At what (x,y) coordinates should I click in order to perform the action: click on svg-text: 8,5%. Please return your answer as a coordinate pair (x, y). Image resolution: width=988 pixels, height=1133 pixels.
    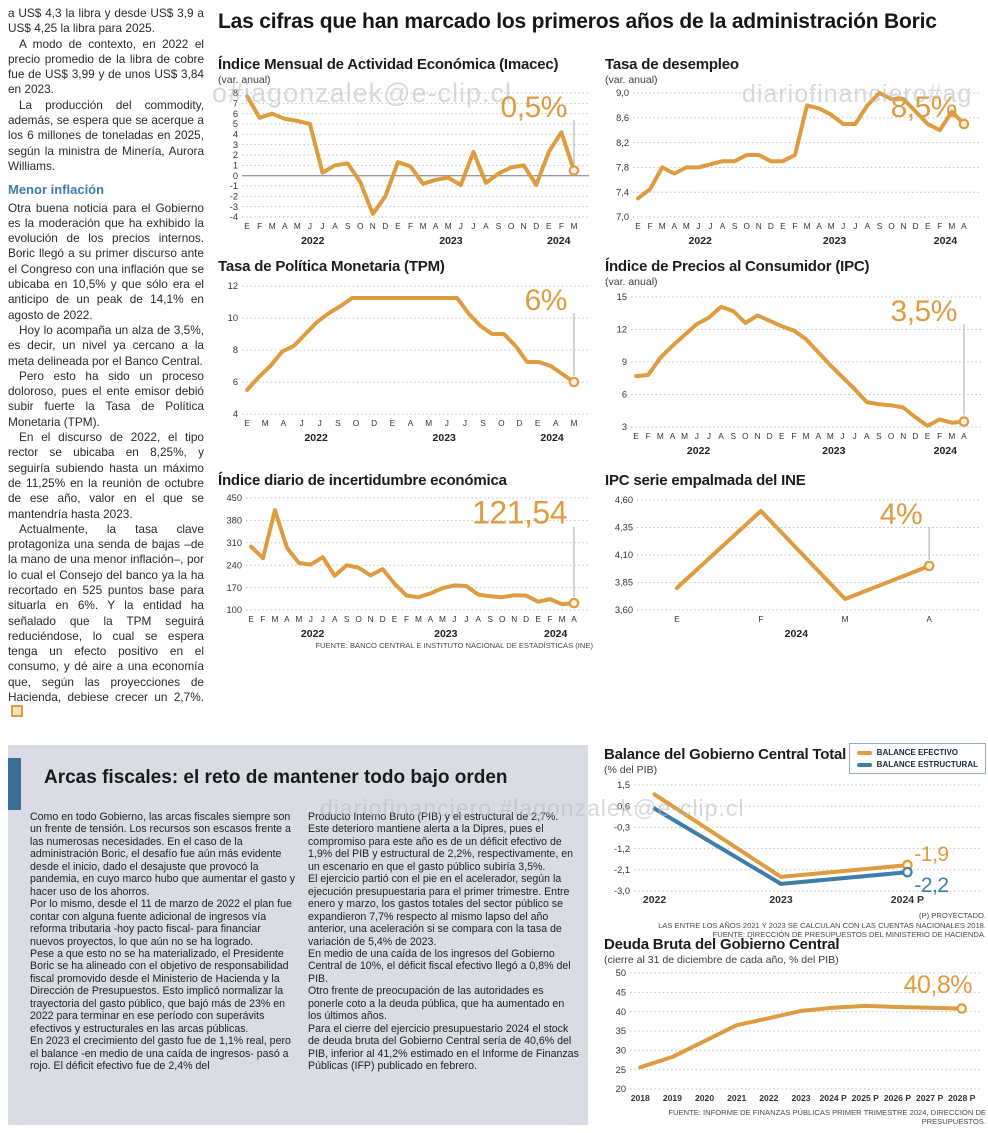
    Looking at the image, I should click on (924, 107).